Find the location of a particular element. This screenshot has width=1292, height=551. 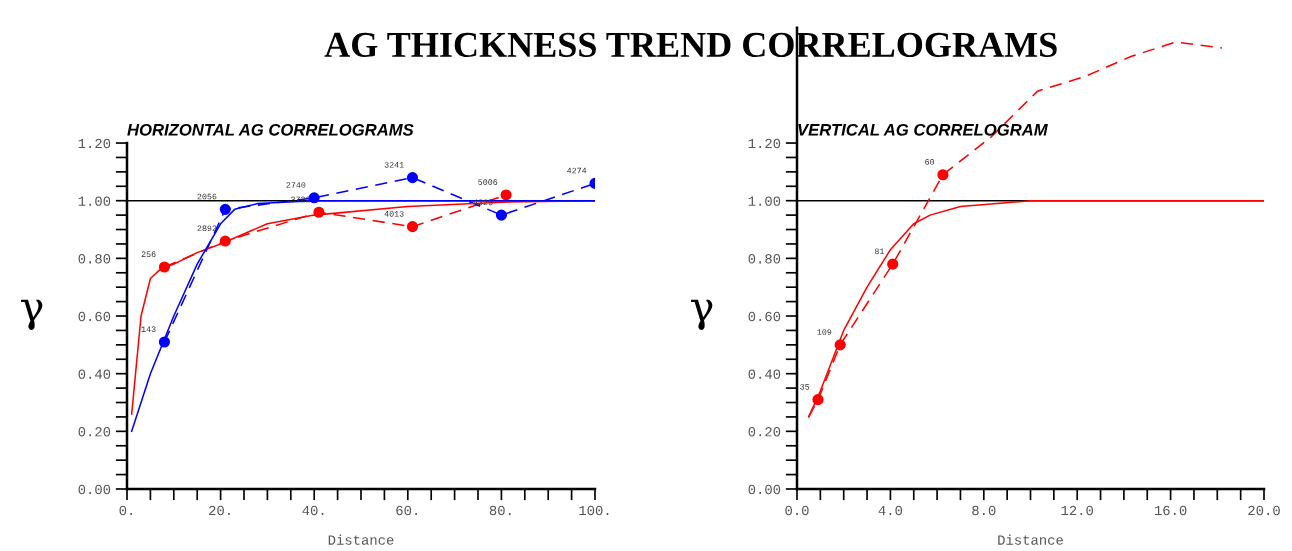

annotation: 256 is located at coordinates (148, 254).